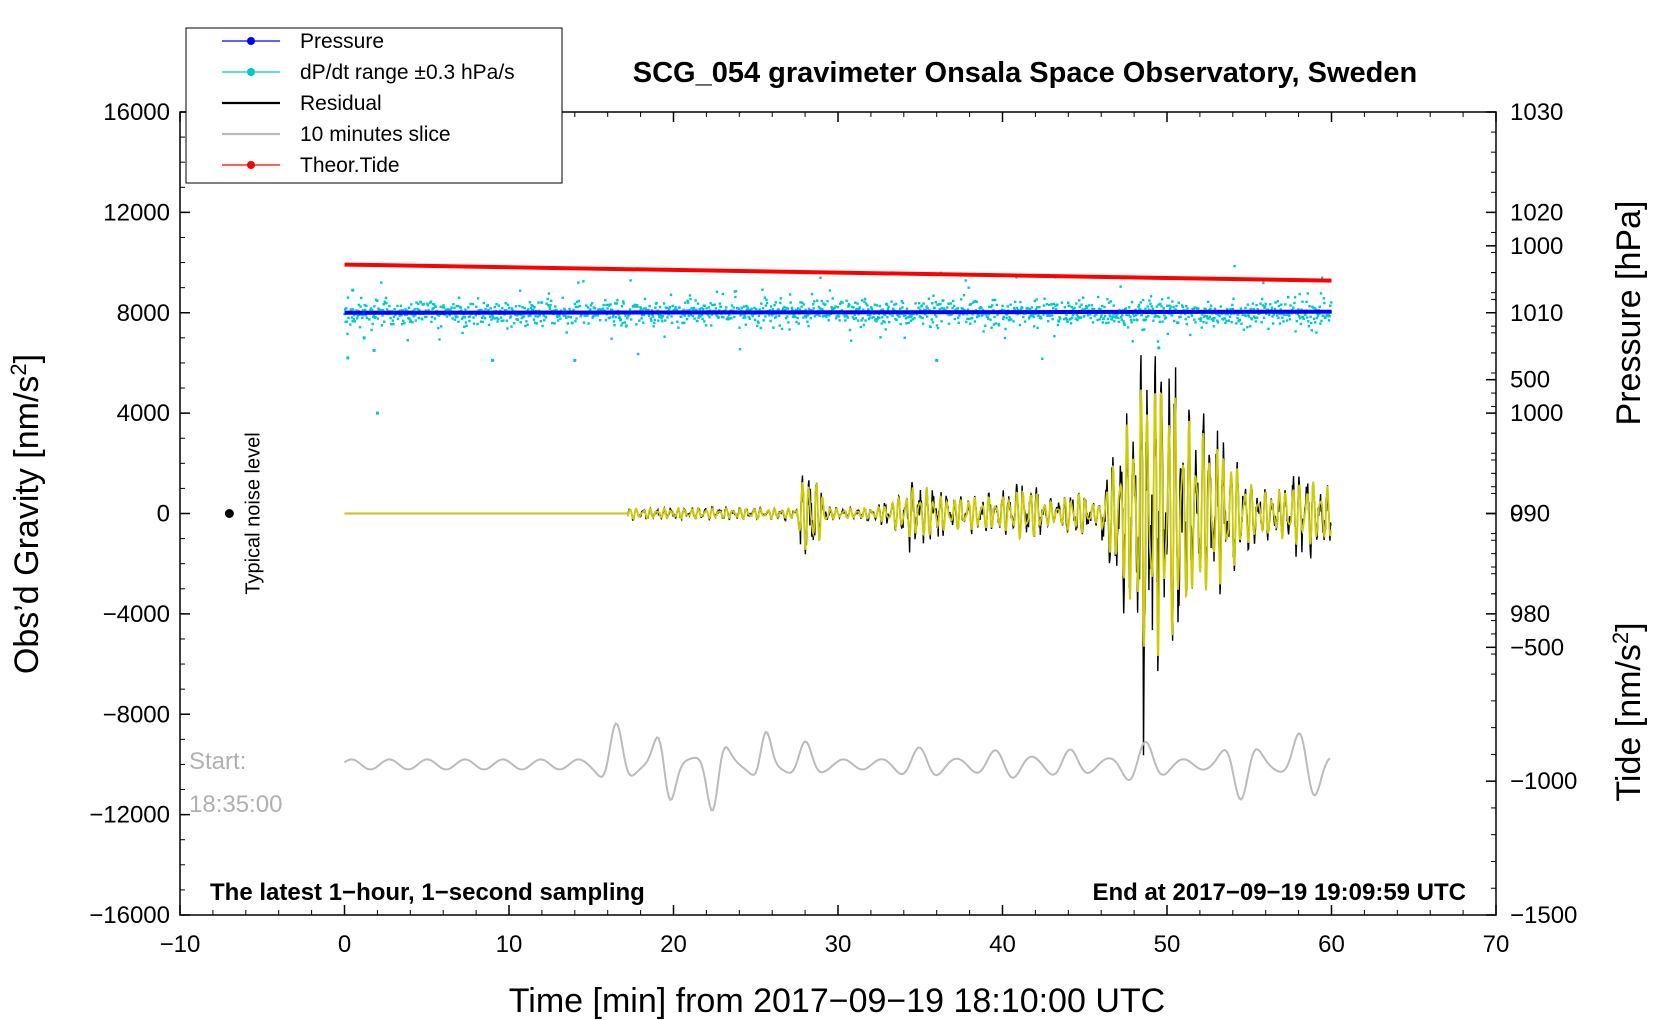  I want to click on y-left-tick-label: 12000, so click(136, 212).